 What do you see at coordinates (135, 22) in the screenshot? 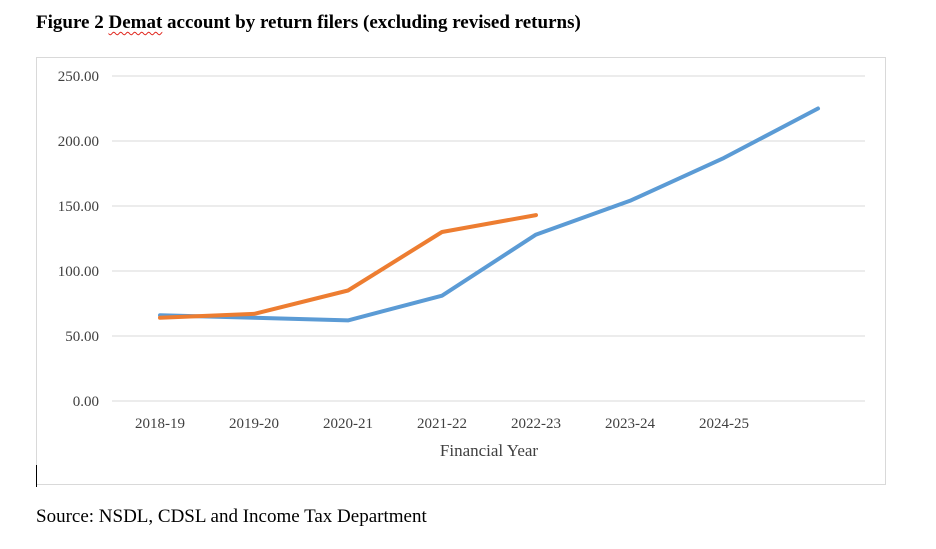
I see `figure-title-demat: Demat` at bounding box center [135, 22].